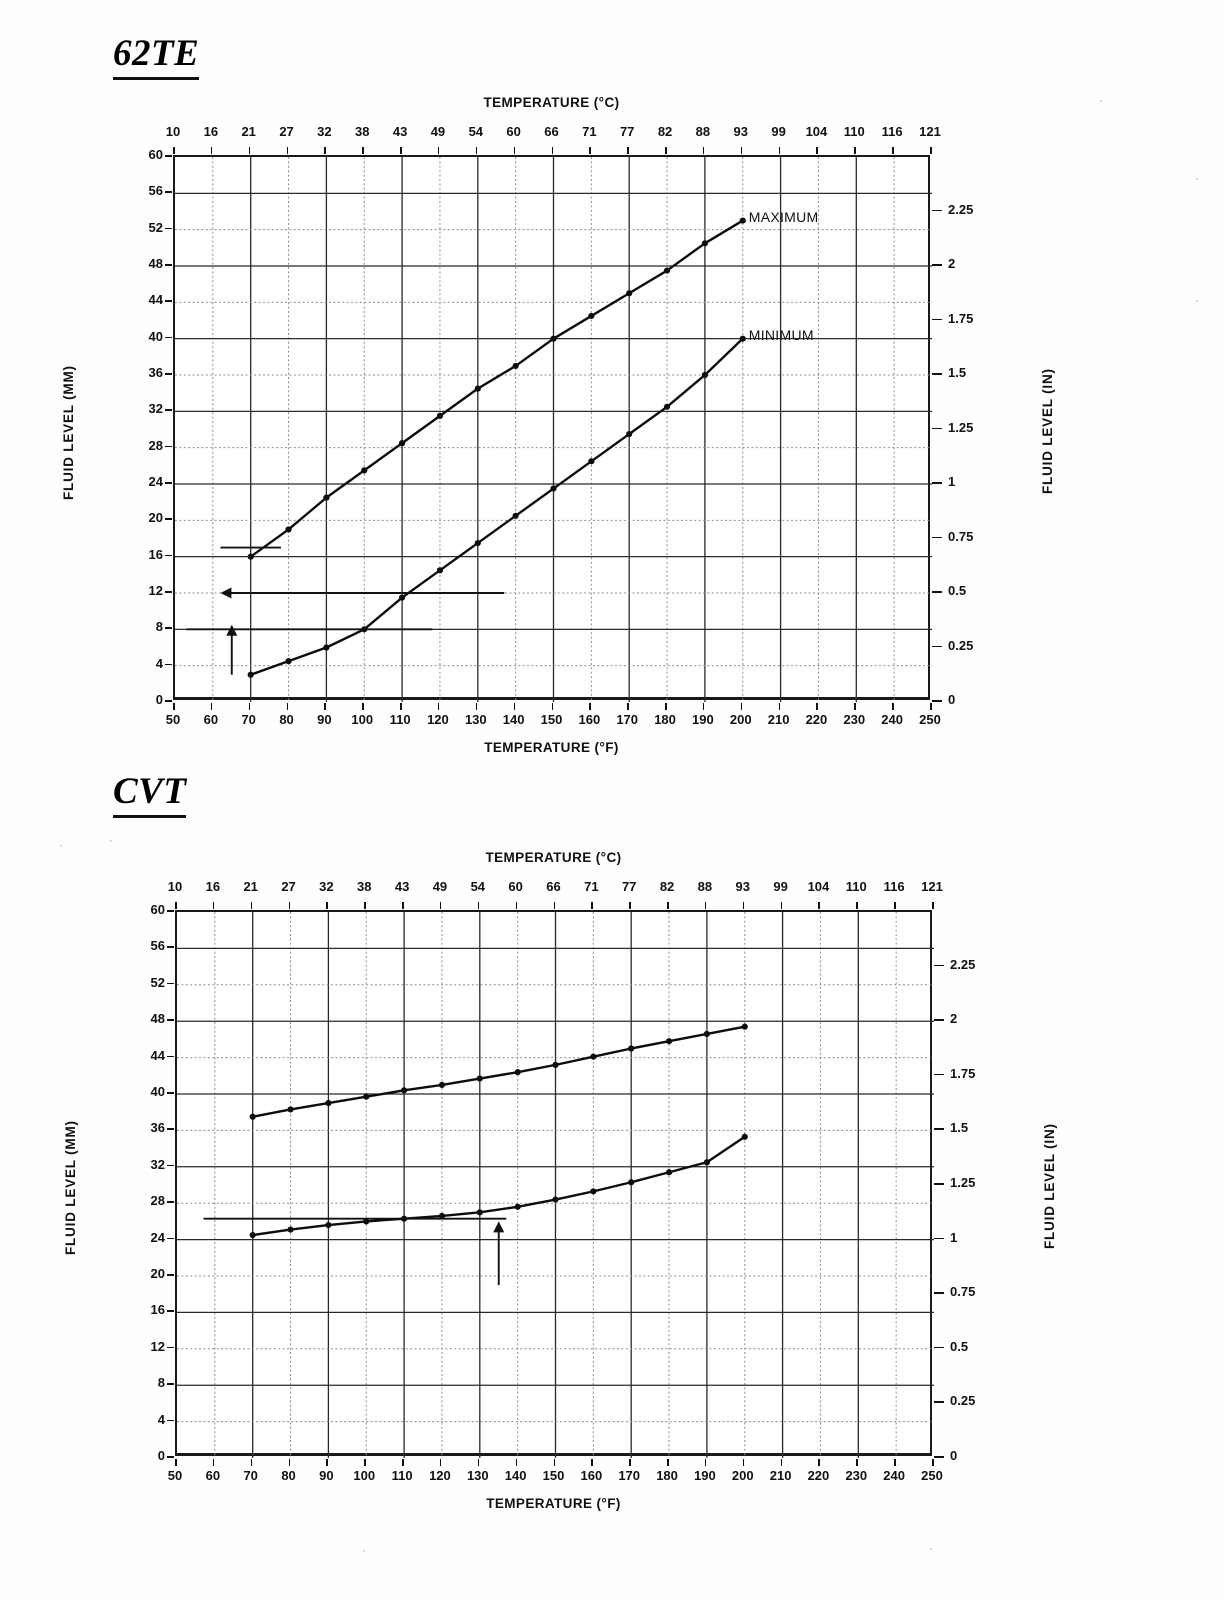  What do you see at coordinates (961, 209) in the screenshot?
I see `inch-tick-label: 2.25` at bounding box center [961, 209].